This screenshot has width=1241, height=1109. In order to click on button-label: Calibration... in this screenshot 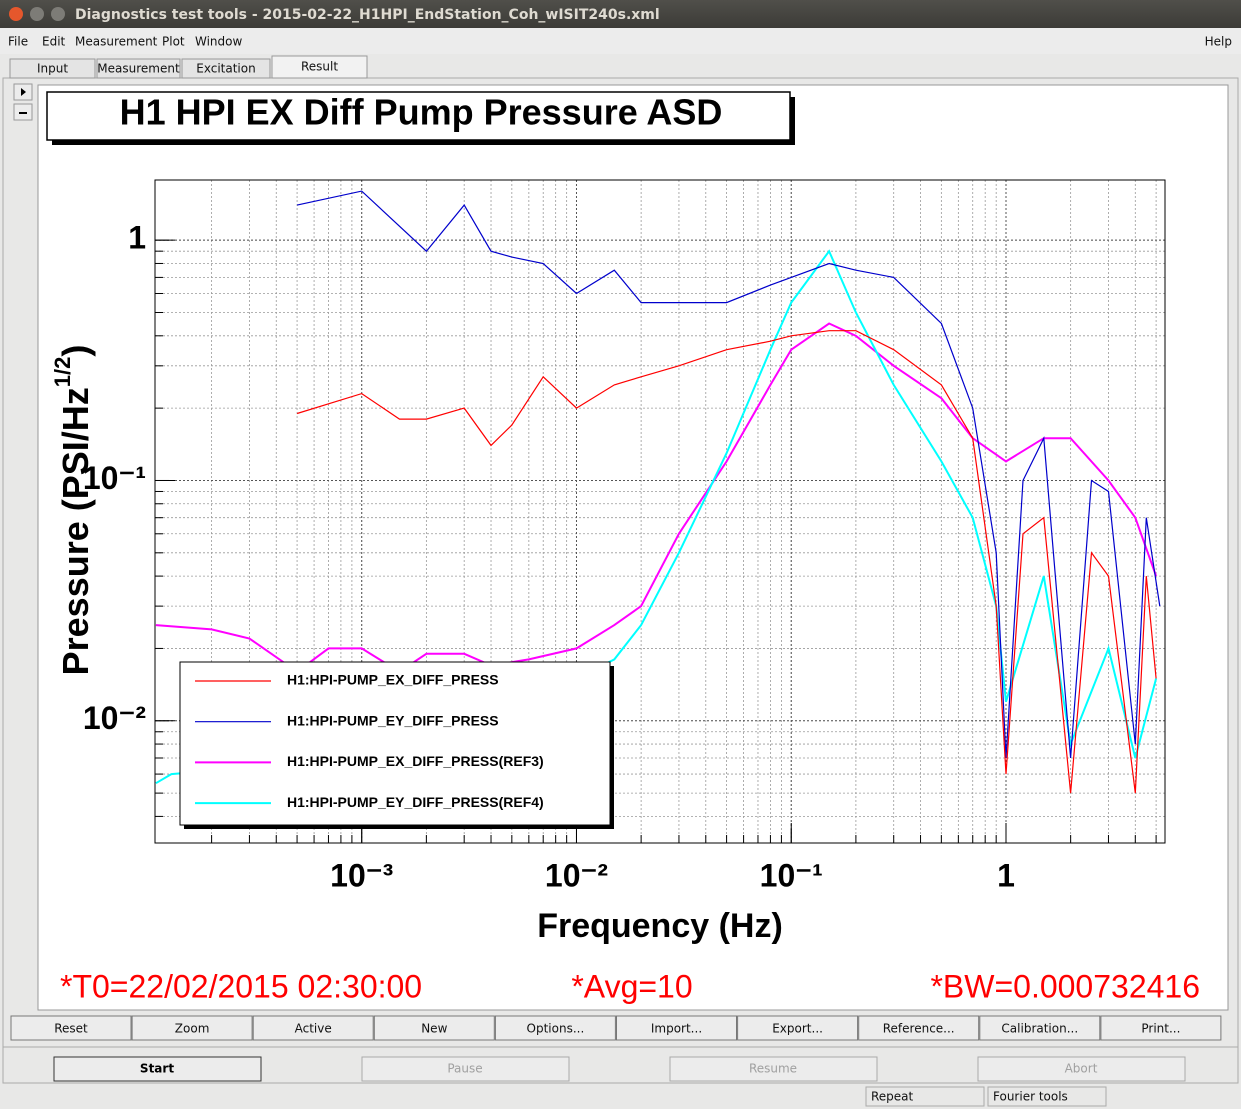, I will do `click(1039, 1029)`.